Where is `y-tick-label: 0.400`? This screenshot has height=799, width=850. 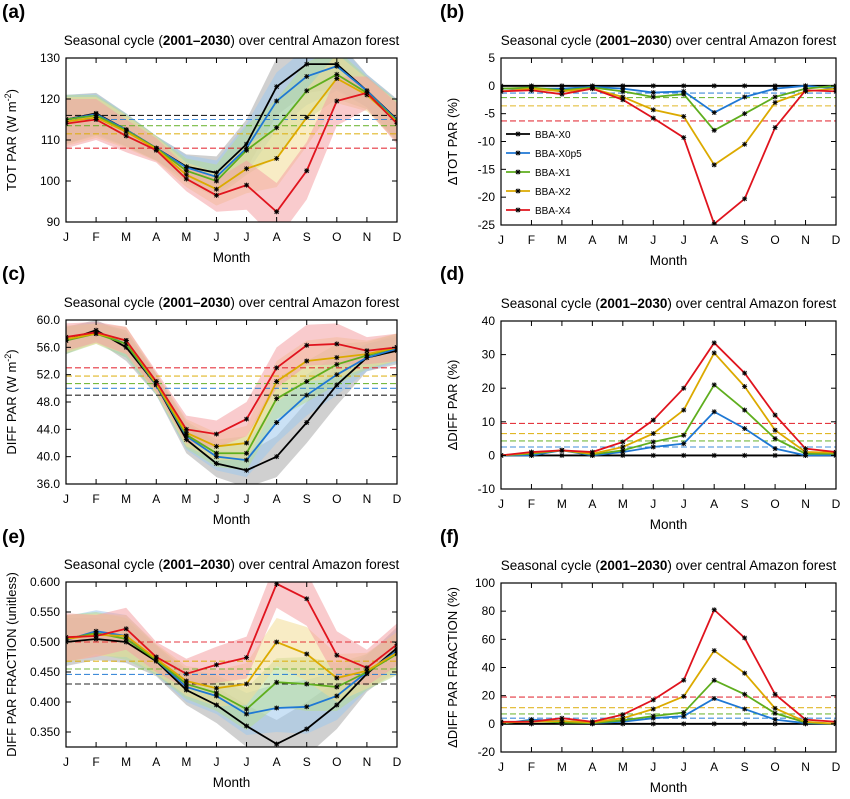
y-tick-label: 0.400 is located at coordinates (45, 702).